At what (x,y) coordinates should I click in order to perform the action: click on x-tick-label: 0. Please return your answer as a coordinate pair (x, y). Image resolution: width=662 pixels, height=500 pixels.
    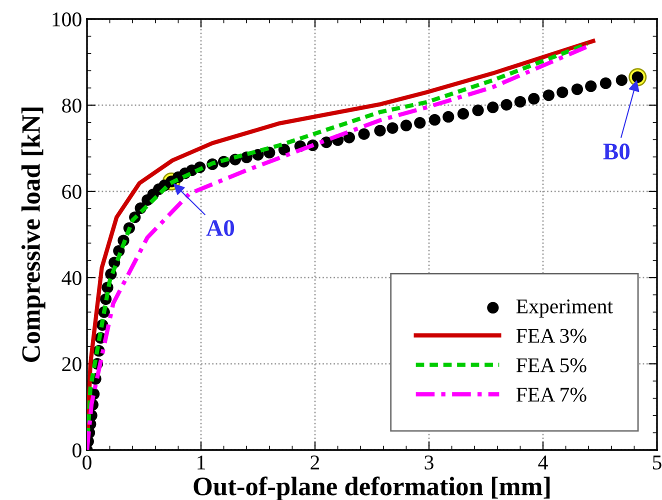
    Looking at the image, I should click on (87, 462).